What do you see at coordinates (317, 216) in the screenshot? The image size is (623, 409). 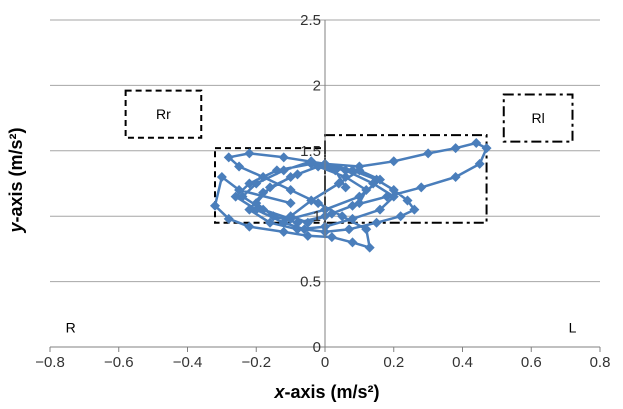 I see `y-tick-label: 1` at bounding box center [317, 216].